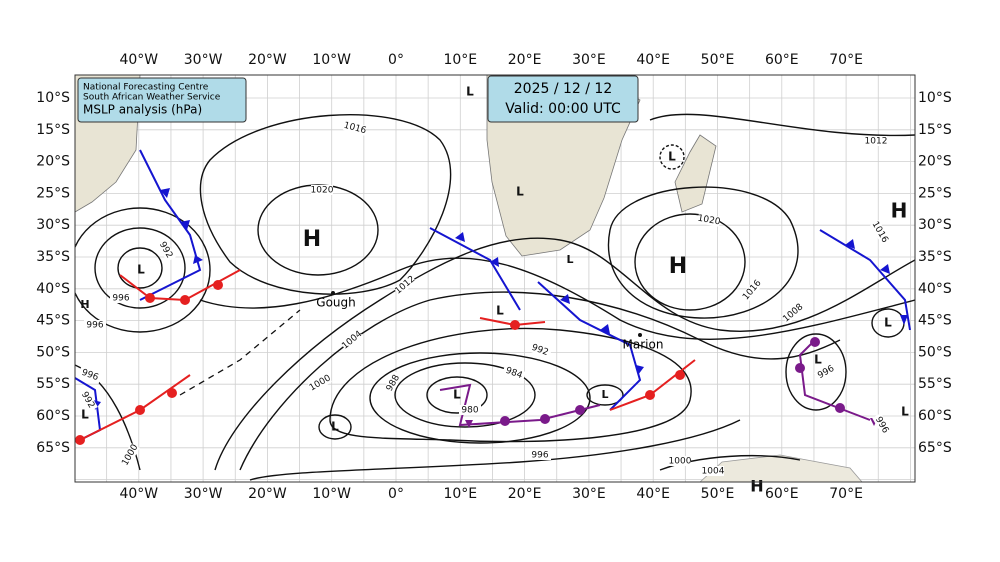 This screenshot has width=1000, height=562. Describe the element at coordinates (695, 173) in the screenshot. I see `madagascar` at that location.